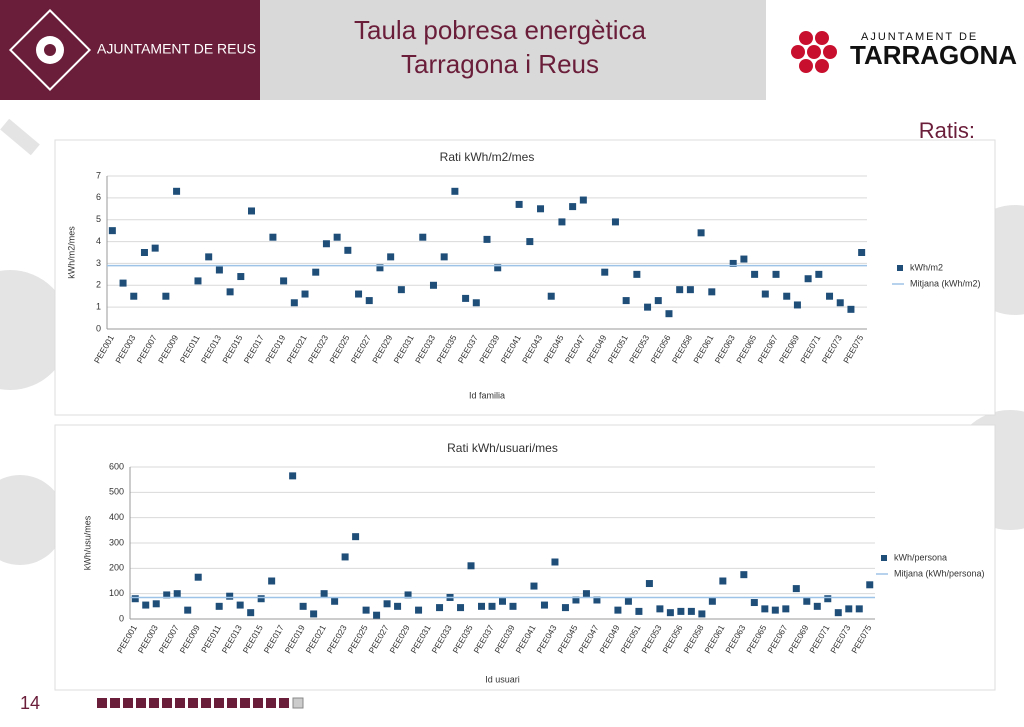 This screenshot has width=1024, height=727. Describe the element at coordinates (116, 517) in the screenshot. I see `y-tick-label: 400` at that location.